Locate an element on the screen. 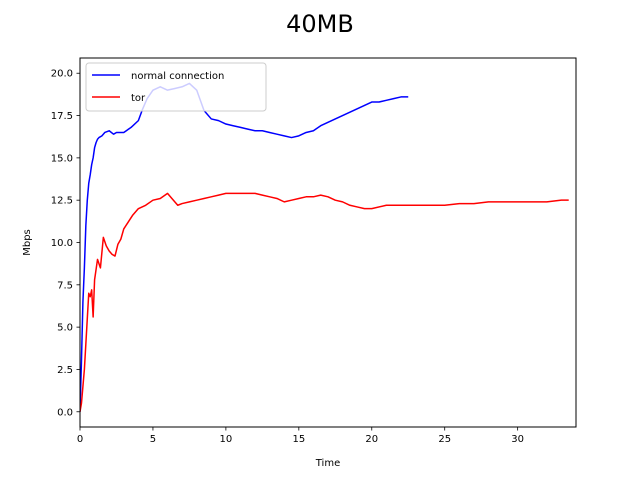  legend-label-2: tor is located at coordinates (138, 98).